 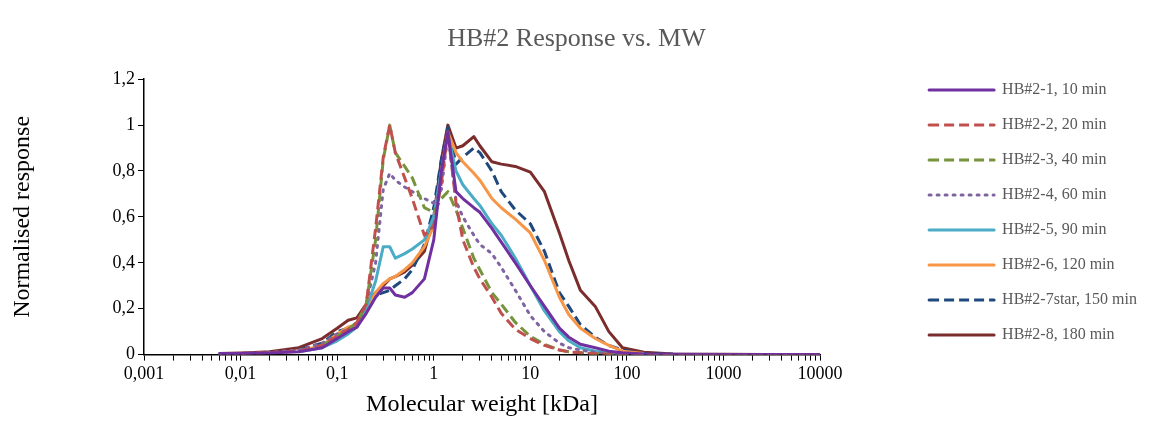 I want to click on x-tick-label: 0,01, so click(x=240, y=373).